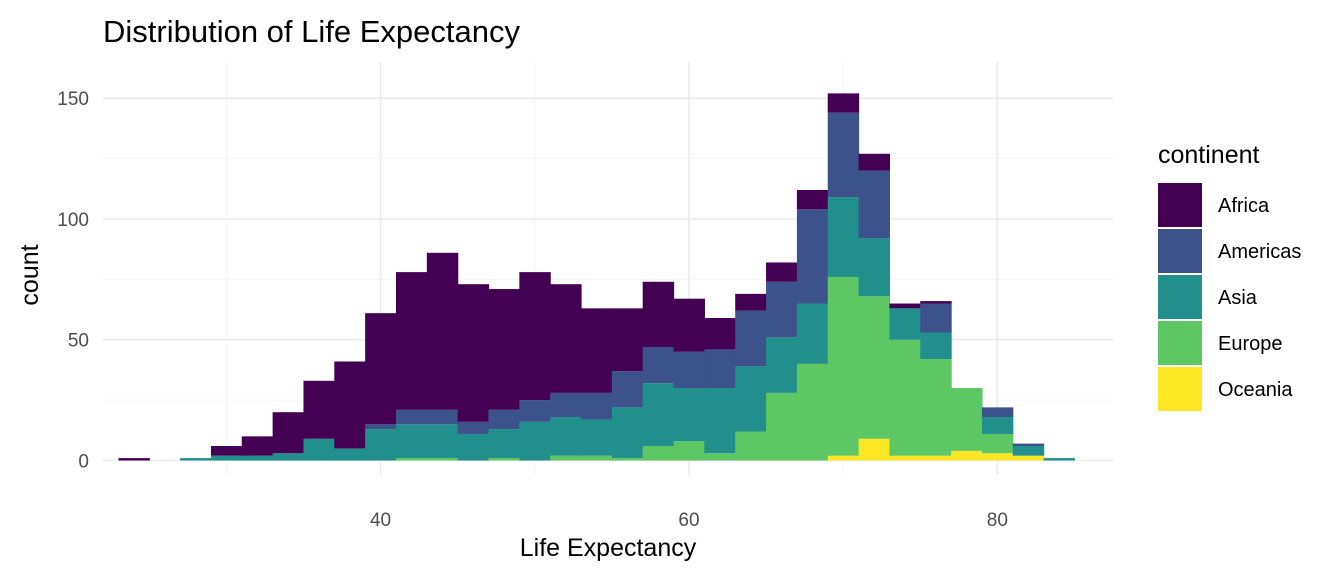 The height and width of the screenshot is (576, 1344). I want to click on x-tick-label: 60, so click(688, 520).